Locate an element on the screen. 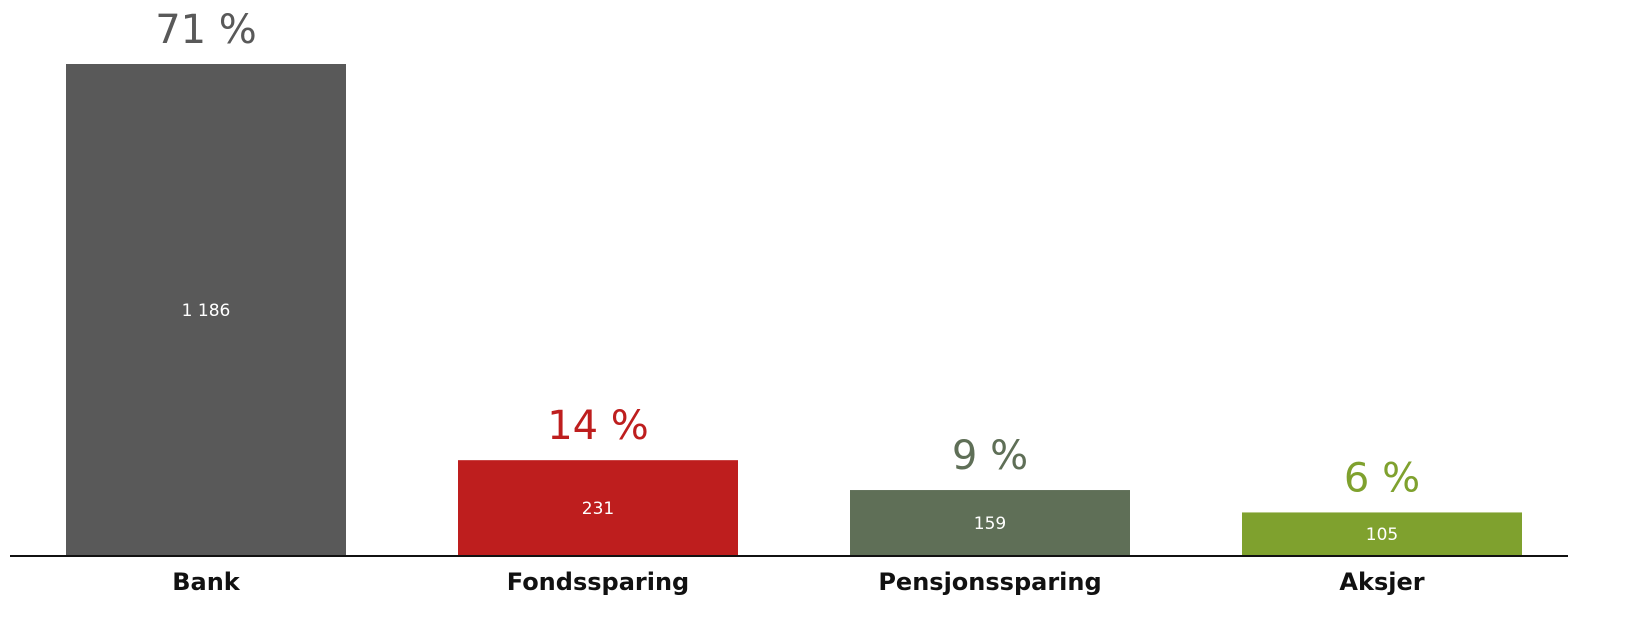 The width and height of the screenshot is (1642, 624). value-label: 159 is located at coordinates (990, 524).